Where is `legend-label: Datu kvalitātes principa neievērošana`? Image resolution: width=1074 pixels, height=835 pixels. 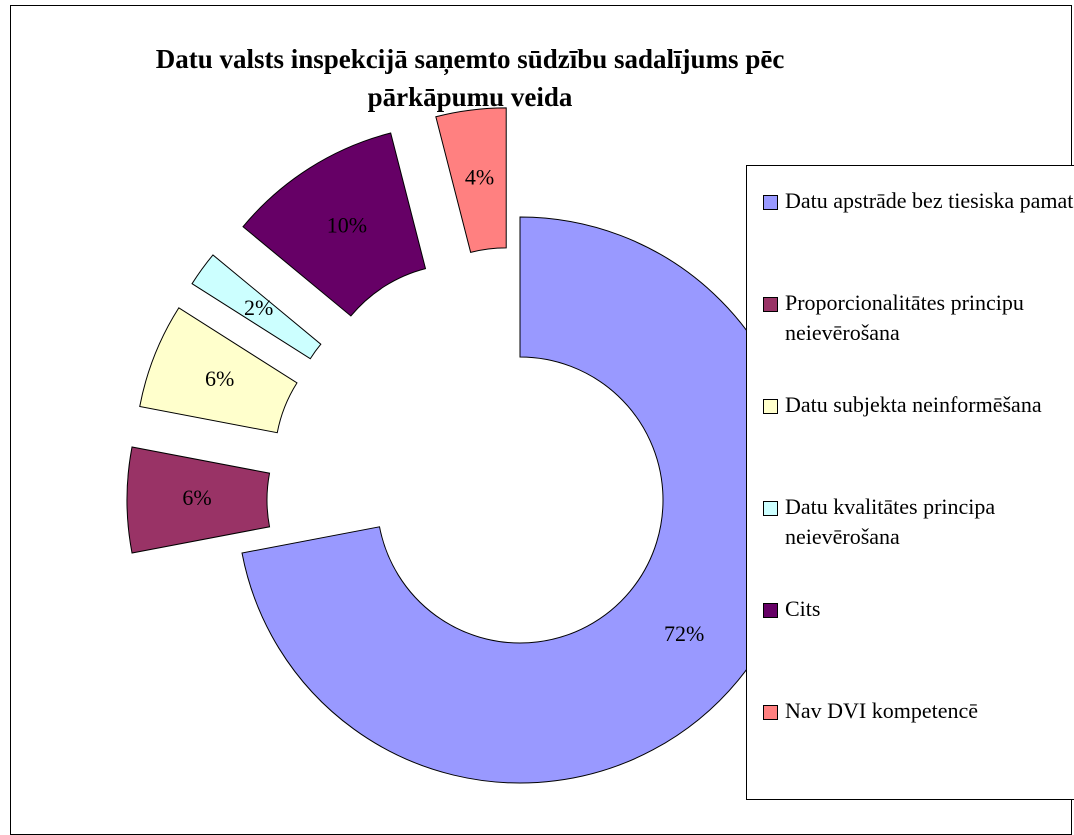 legend-label: Datu kvalitātes principa neievērošana is located at coordinates (890, 521).